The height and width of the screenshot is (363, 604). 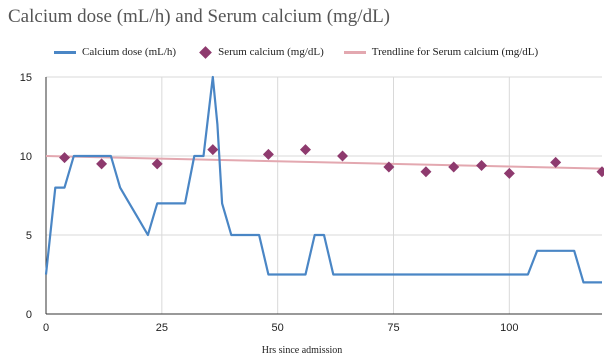 I want to click on x-tick-label: 75, so click(x=393, y=328).